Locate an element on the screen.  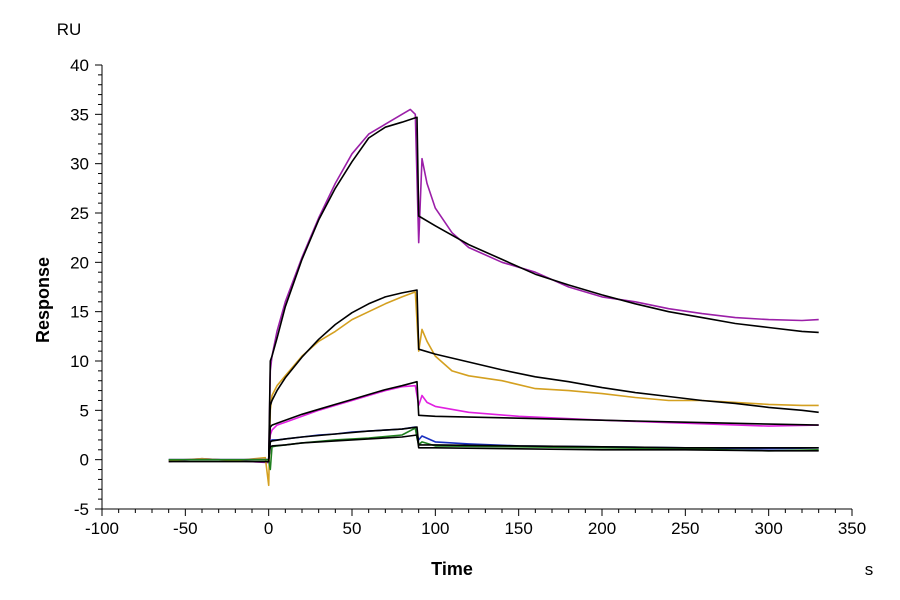
sensorgram-5-line is located at coordinates (493, 449).